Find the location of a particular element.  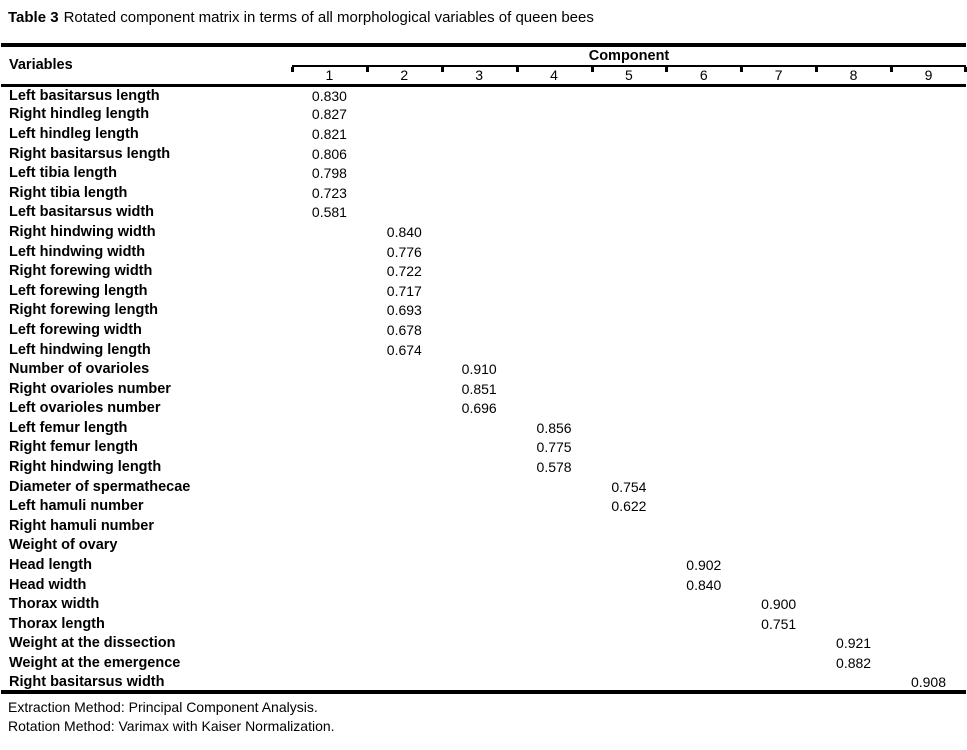

loading-value-cell: 0.840 is located at coordinates (404, 231).